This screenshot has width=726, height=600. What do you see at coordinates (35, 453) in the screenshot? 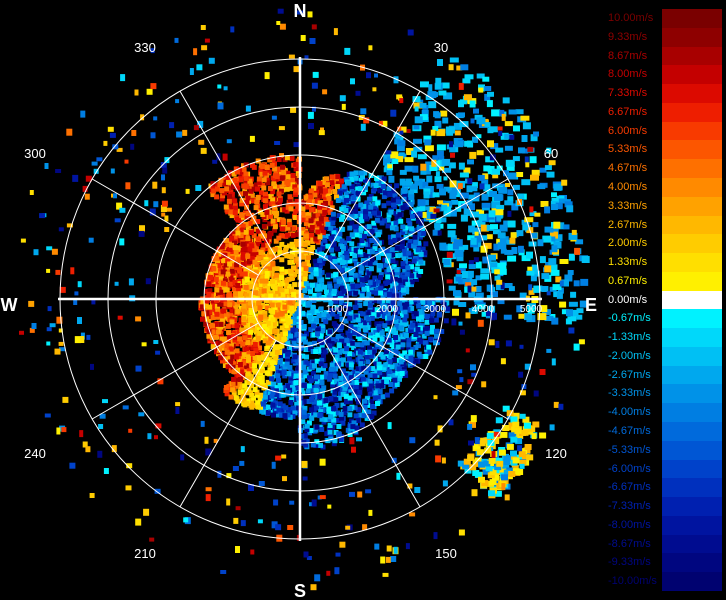
I see `bearing-label-240: 240` at bounding box center [35, 453].